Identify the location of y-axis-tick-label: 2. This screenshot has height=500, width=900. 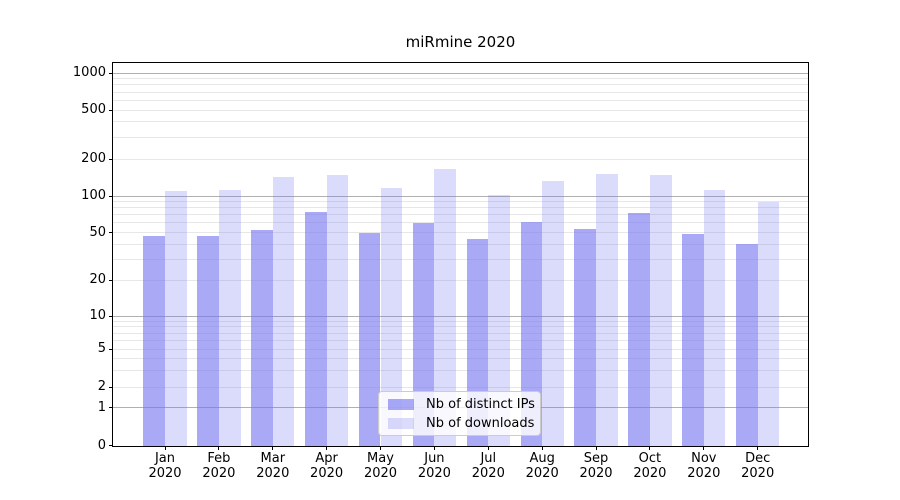
(101, 386).